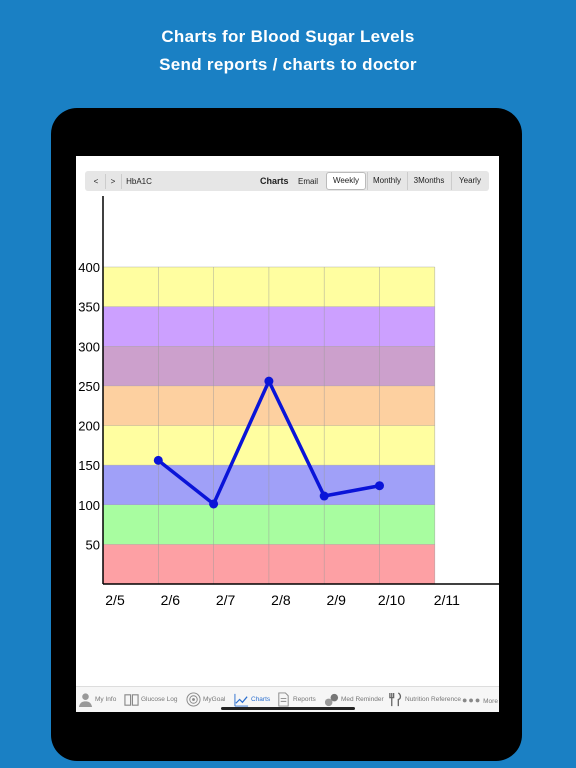  Describe the element at coordinates (362, 700) in the screenshot. I see `tab-label: Med Reminder` at that location.